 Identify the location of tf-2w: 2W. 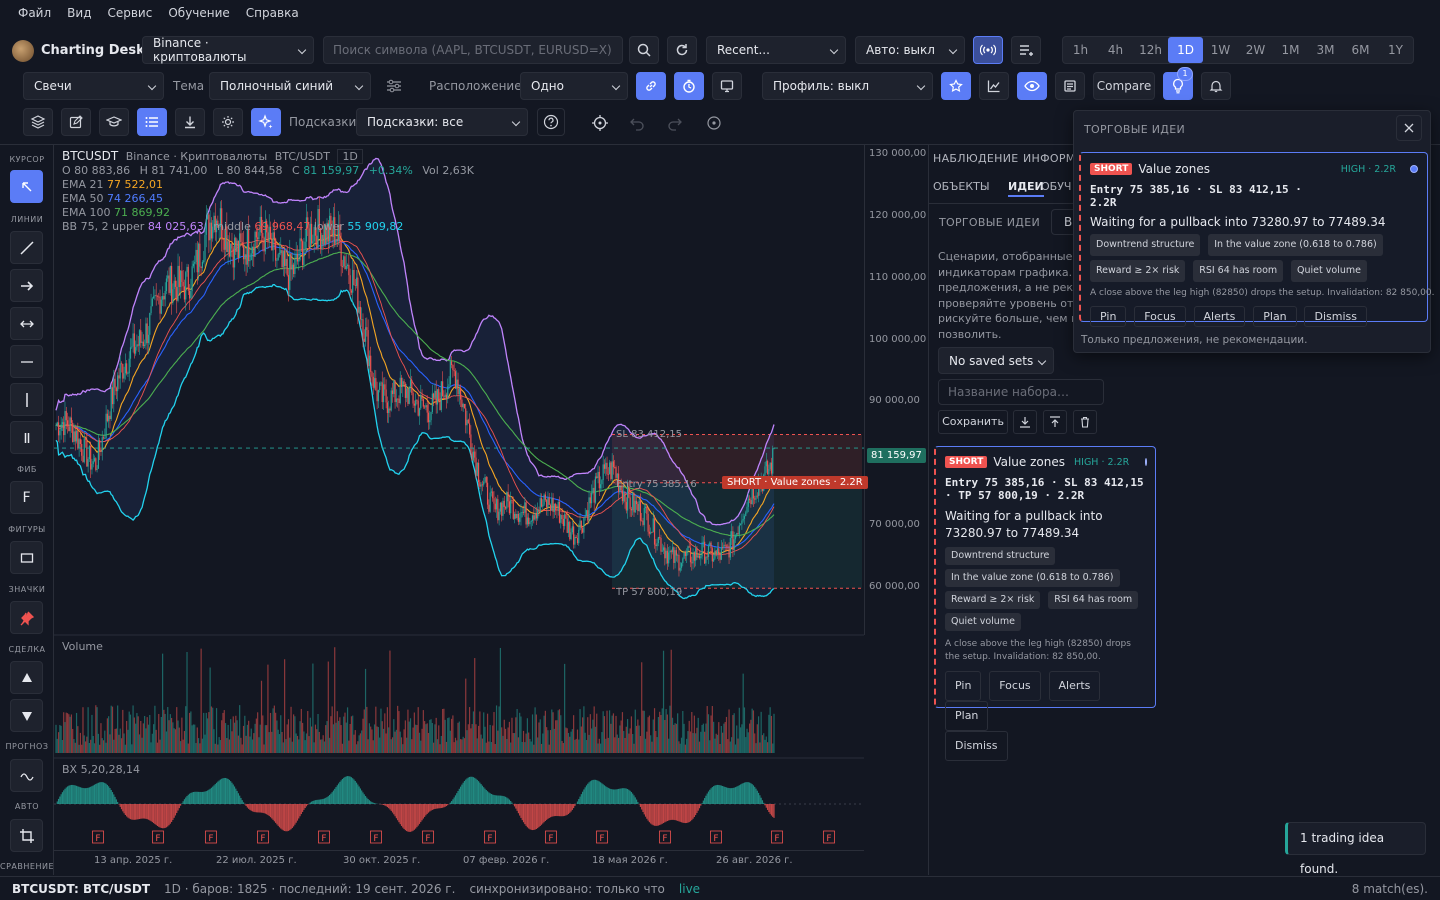
(1255, 50).